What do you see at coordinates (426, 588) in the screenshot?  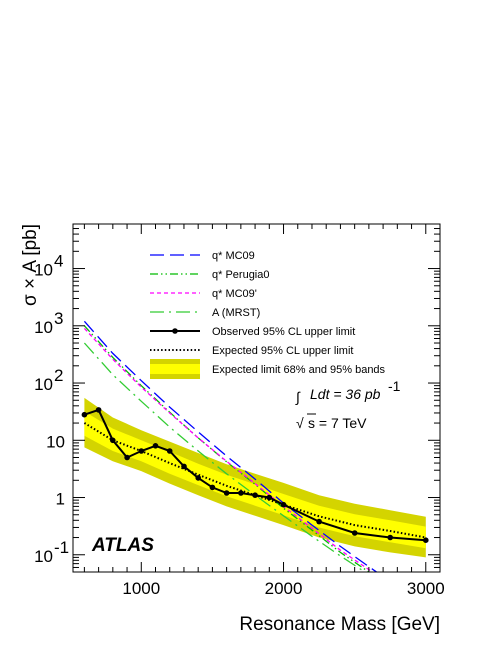 I see `x-tick-label: 3000` at bounding box center [426, 588].